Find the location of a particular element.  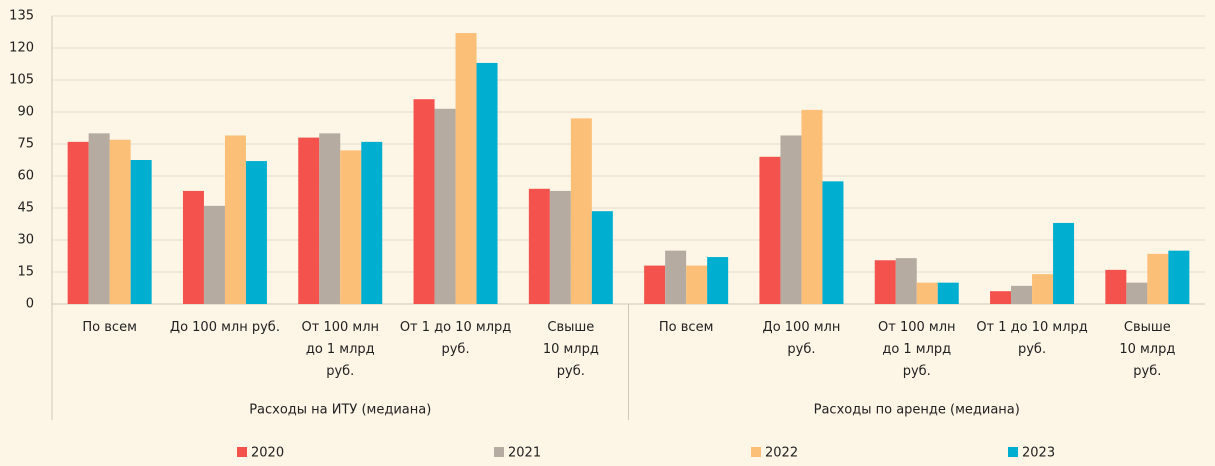

y-tick-label: 30 is located at coordinates (25, 240).